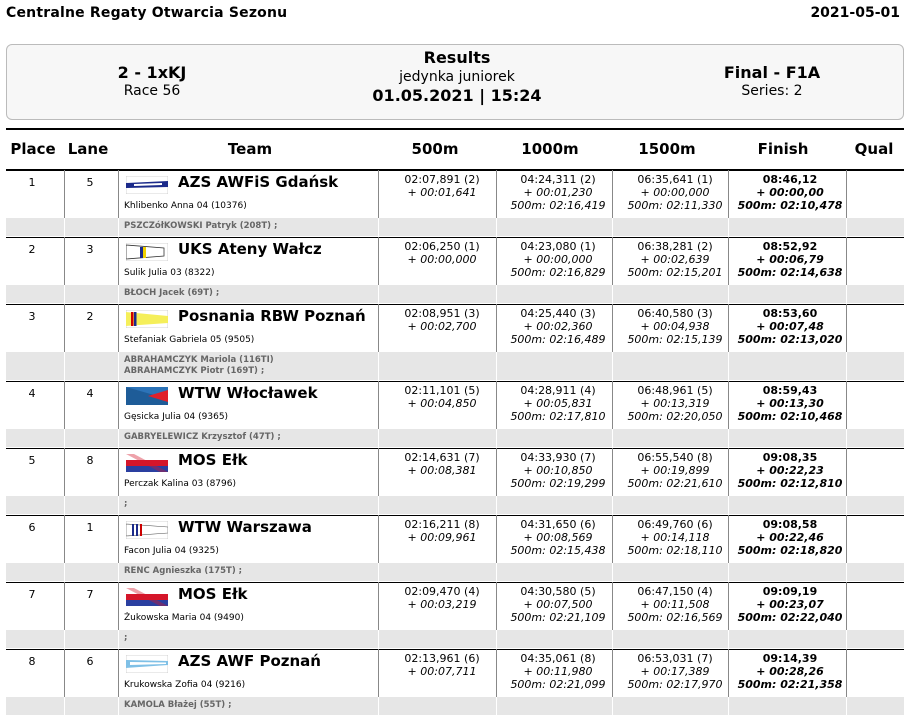 This screenshot has height=720, width=906. I want to click on finish-diff: + 00:06,79, so click(790, 259).